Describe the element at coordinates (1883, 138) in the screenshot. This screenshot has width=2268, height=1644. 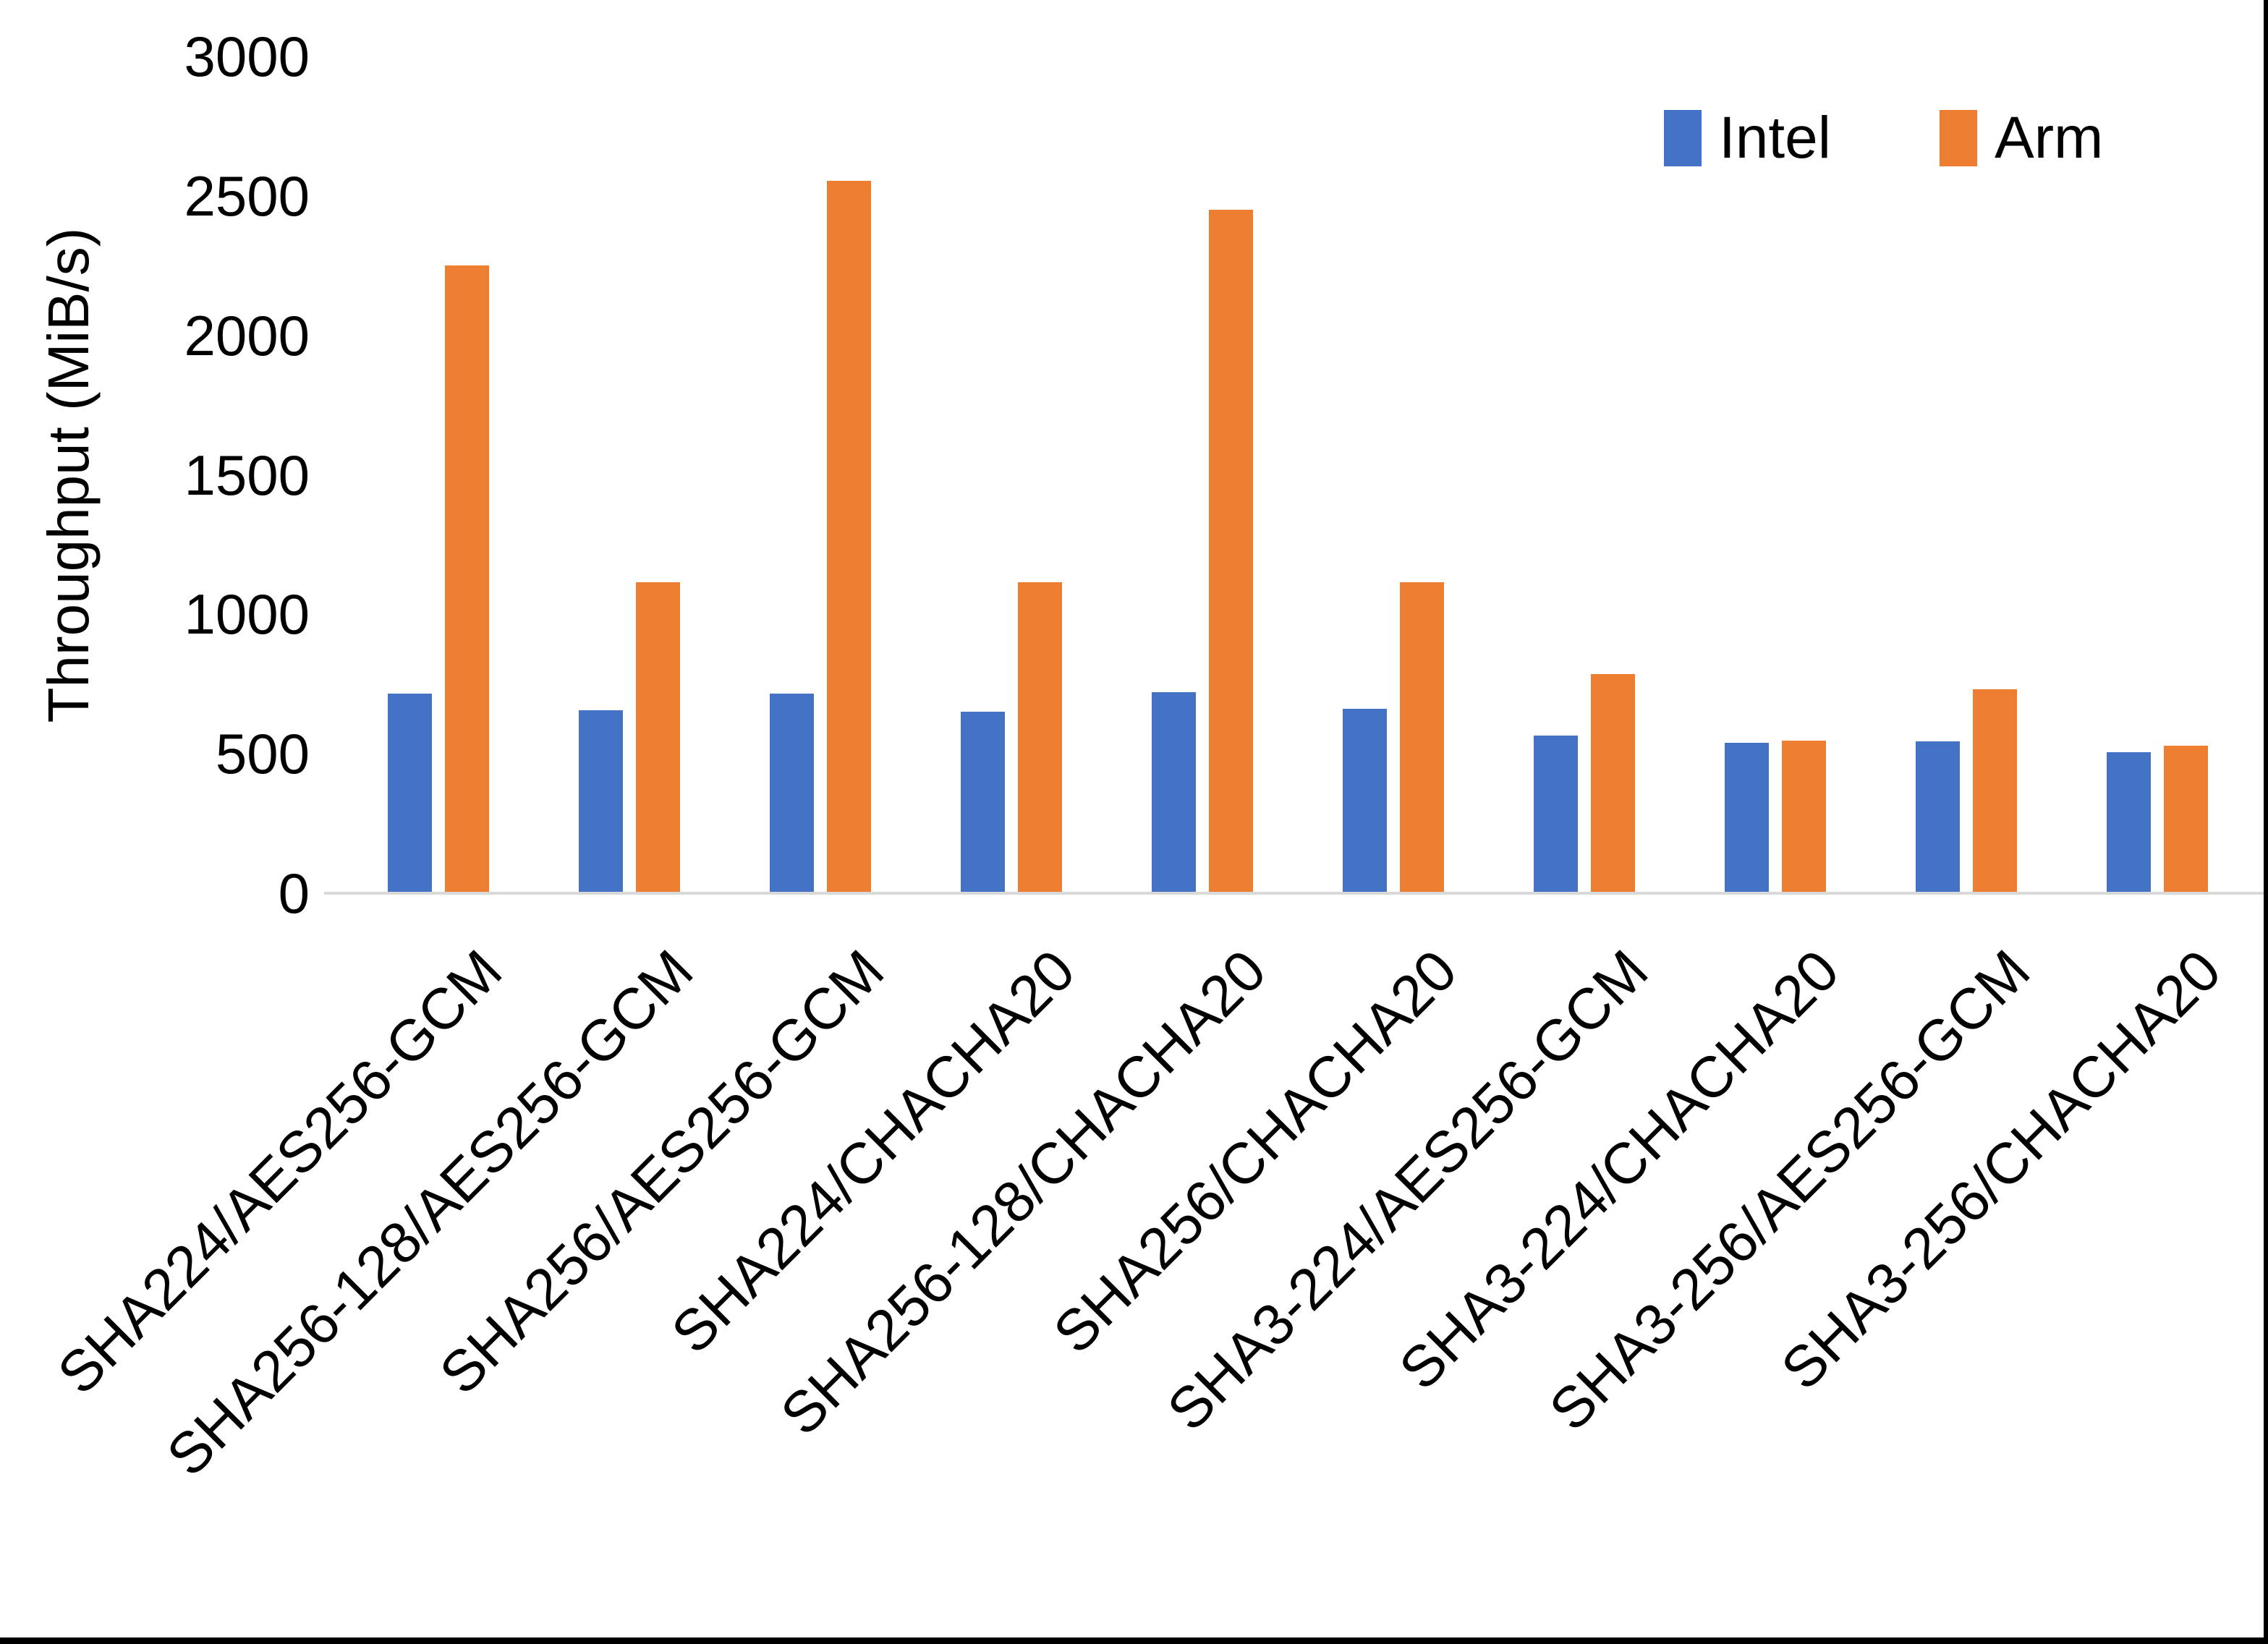
I see `legend: Intel Arm` at that location.